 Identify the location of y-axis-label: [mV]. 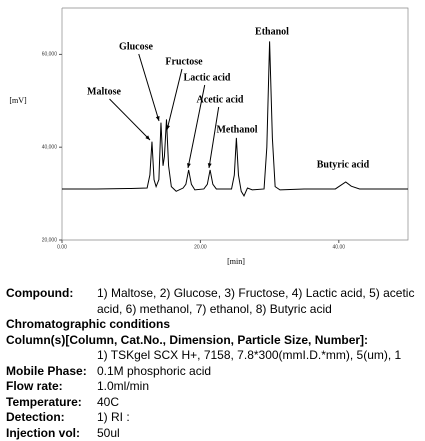
(18, 100).